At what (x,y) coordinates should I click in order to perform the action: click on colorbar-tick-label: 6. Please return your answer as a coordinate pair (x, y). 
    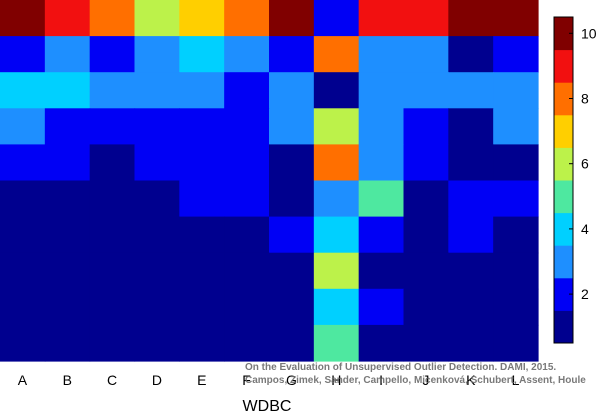
    Looking at the image, I should click on (585, 164).